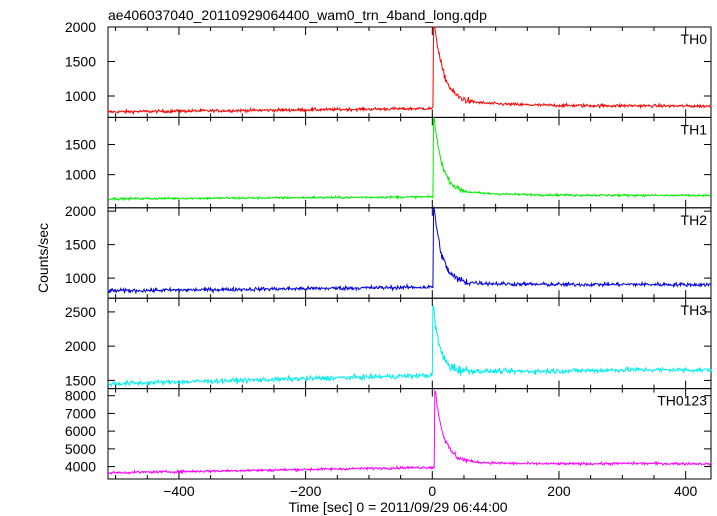 The height and width of the screenshot is (516, 717). What do you see at coordinates (682, 401) in the screenshot?
I see `panel-label-th0123: TH0123` at bounding box center [682, 401].